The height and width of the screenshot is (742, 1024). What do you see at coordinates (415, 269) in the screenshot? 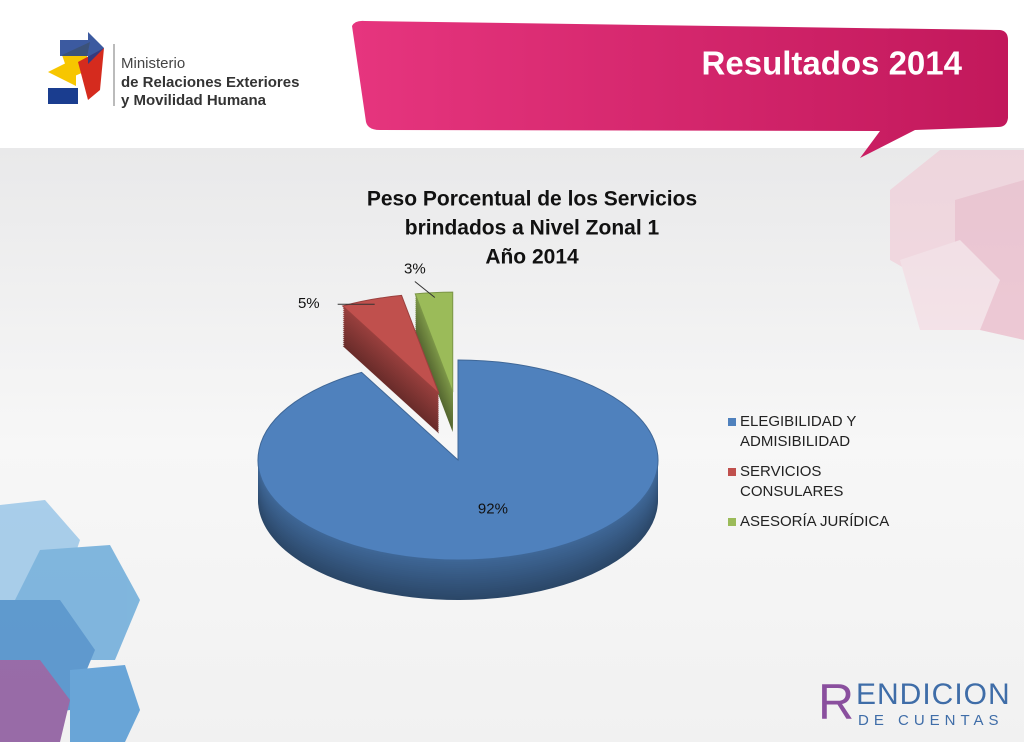
I see `data-label: 3%` at bounding box center [415, 269].